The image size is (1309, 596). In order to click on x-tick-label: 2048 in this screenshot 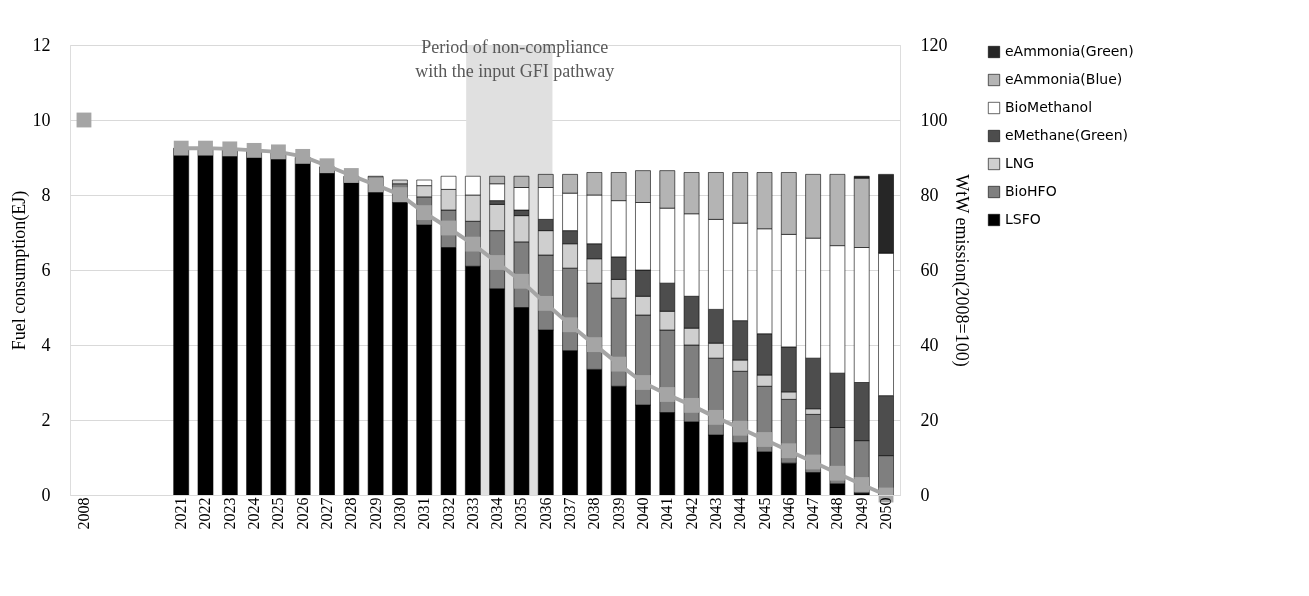, I will do `click(837, 513)`.